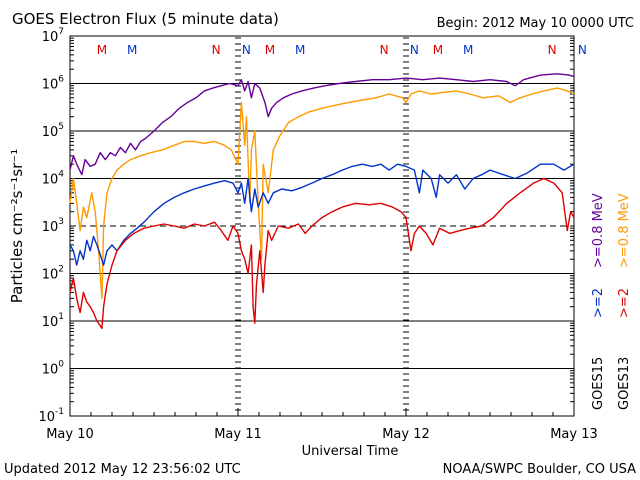  I want to click on chart-title: GOES Electron Flux (5 minute data), so click(145, 19).